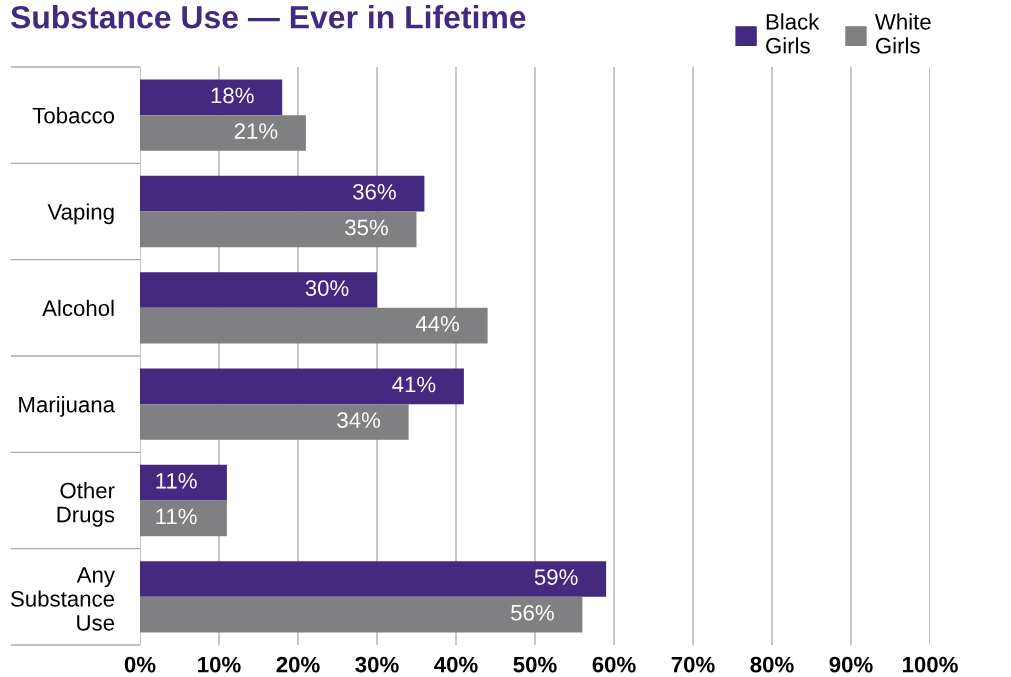 The image size is (1011, 677). What do you see at coordinates (366, 227) in the screenshot?
I see `data-label: 35%` at bounding box center [366, 227].